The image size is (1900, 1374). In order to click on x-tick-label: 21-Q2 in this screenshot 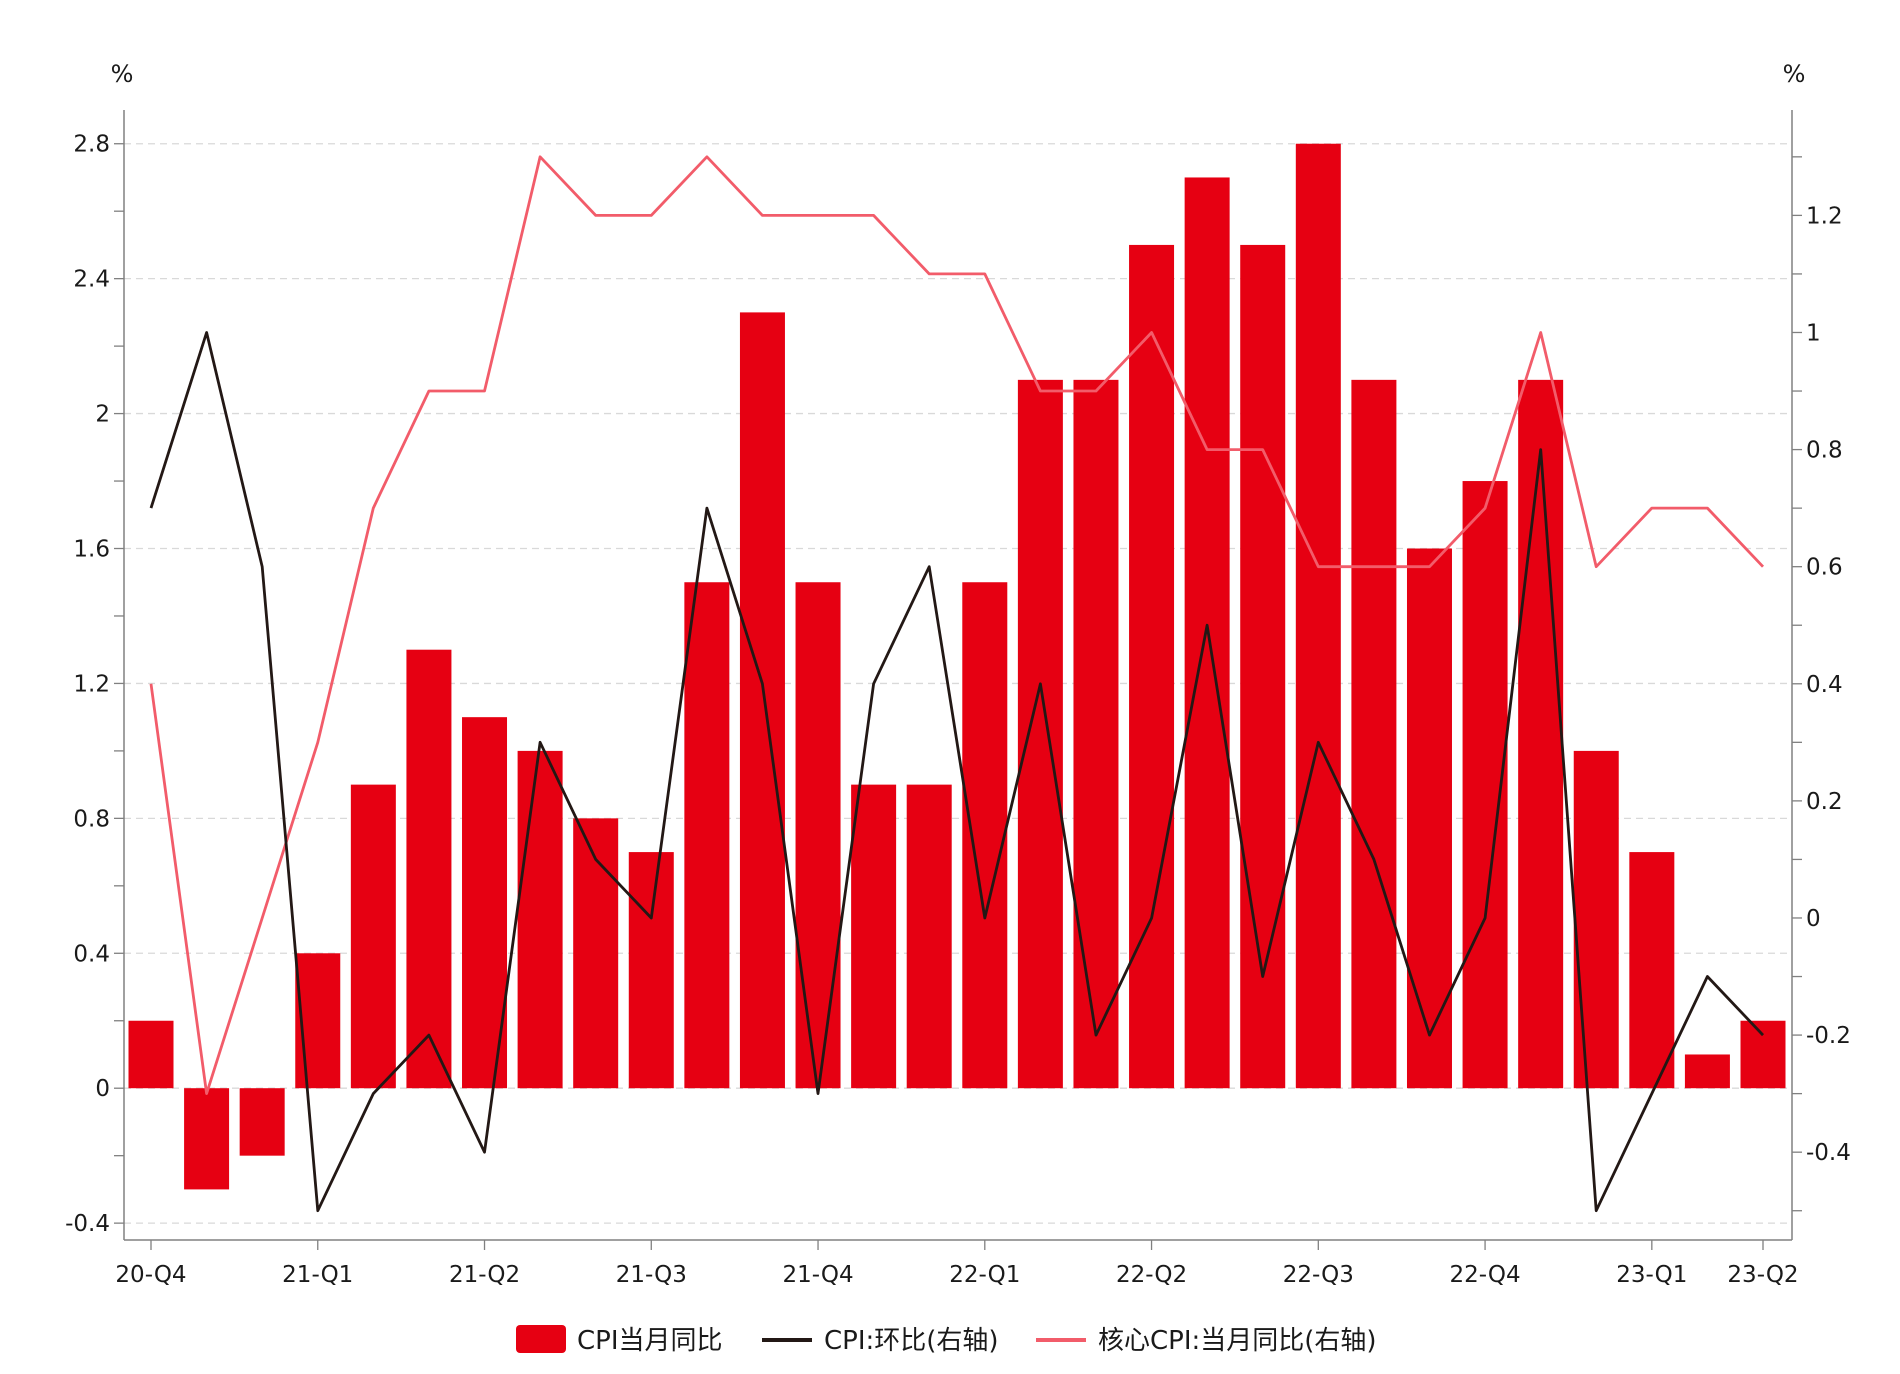, I will do `click(484, 1275)`.